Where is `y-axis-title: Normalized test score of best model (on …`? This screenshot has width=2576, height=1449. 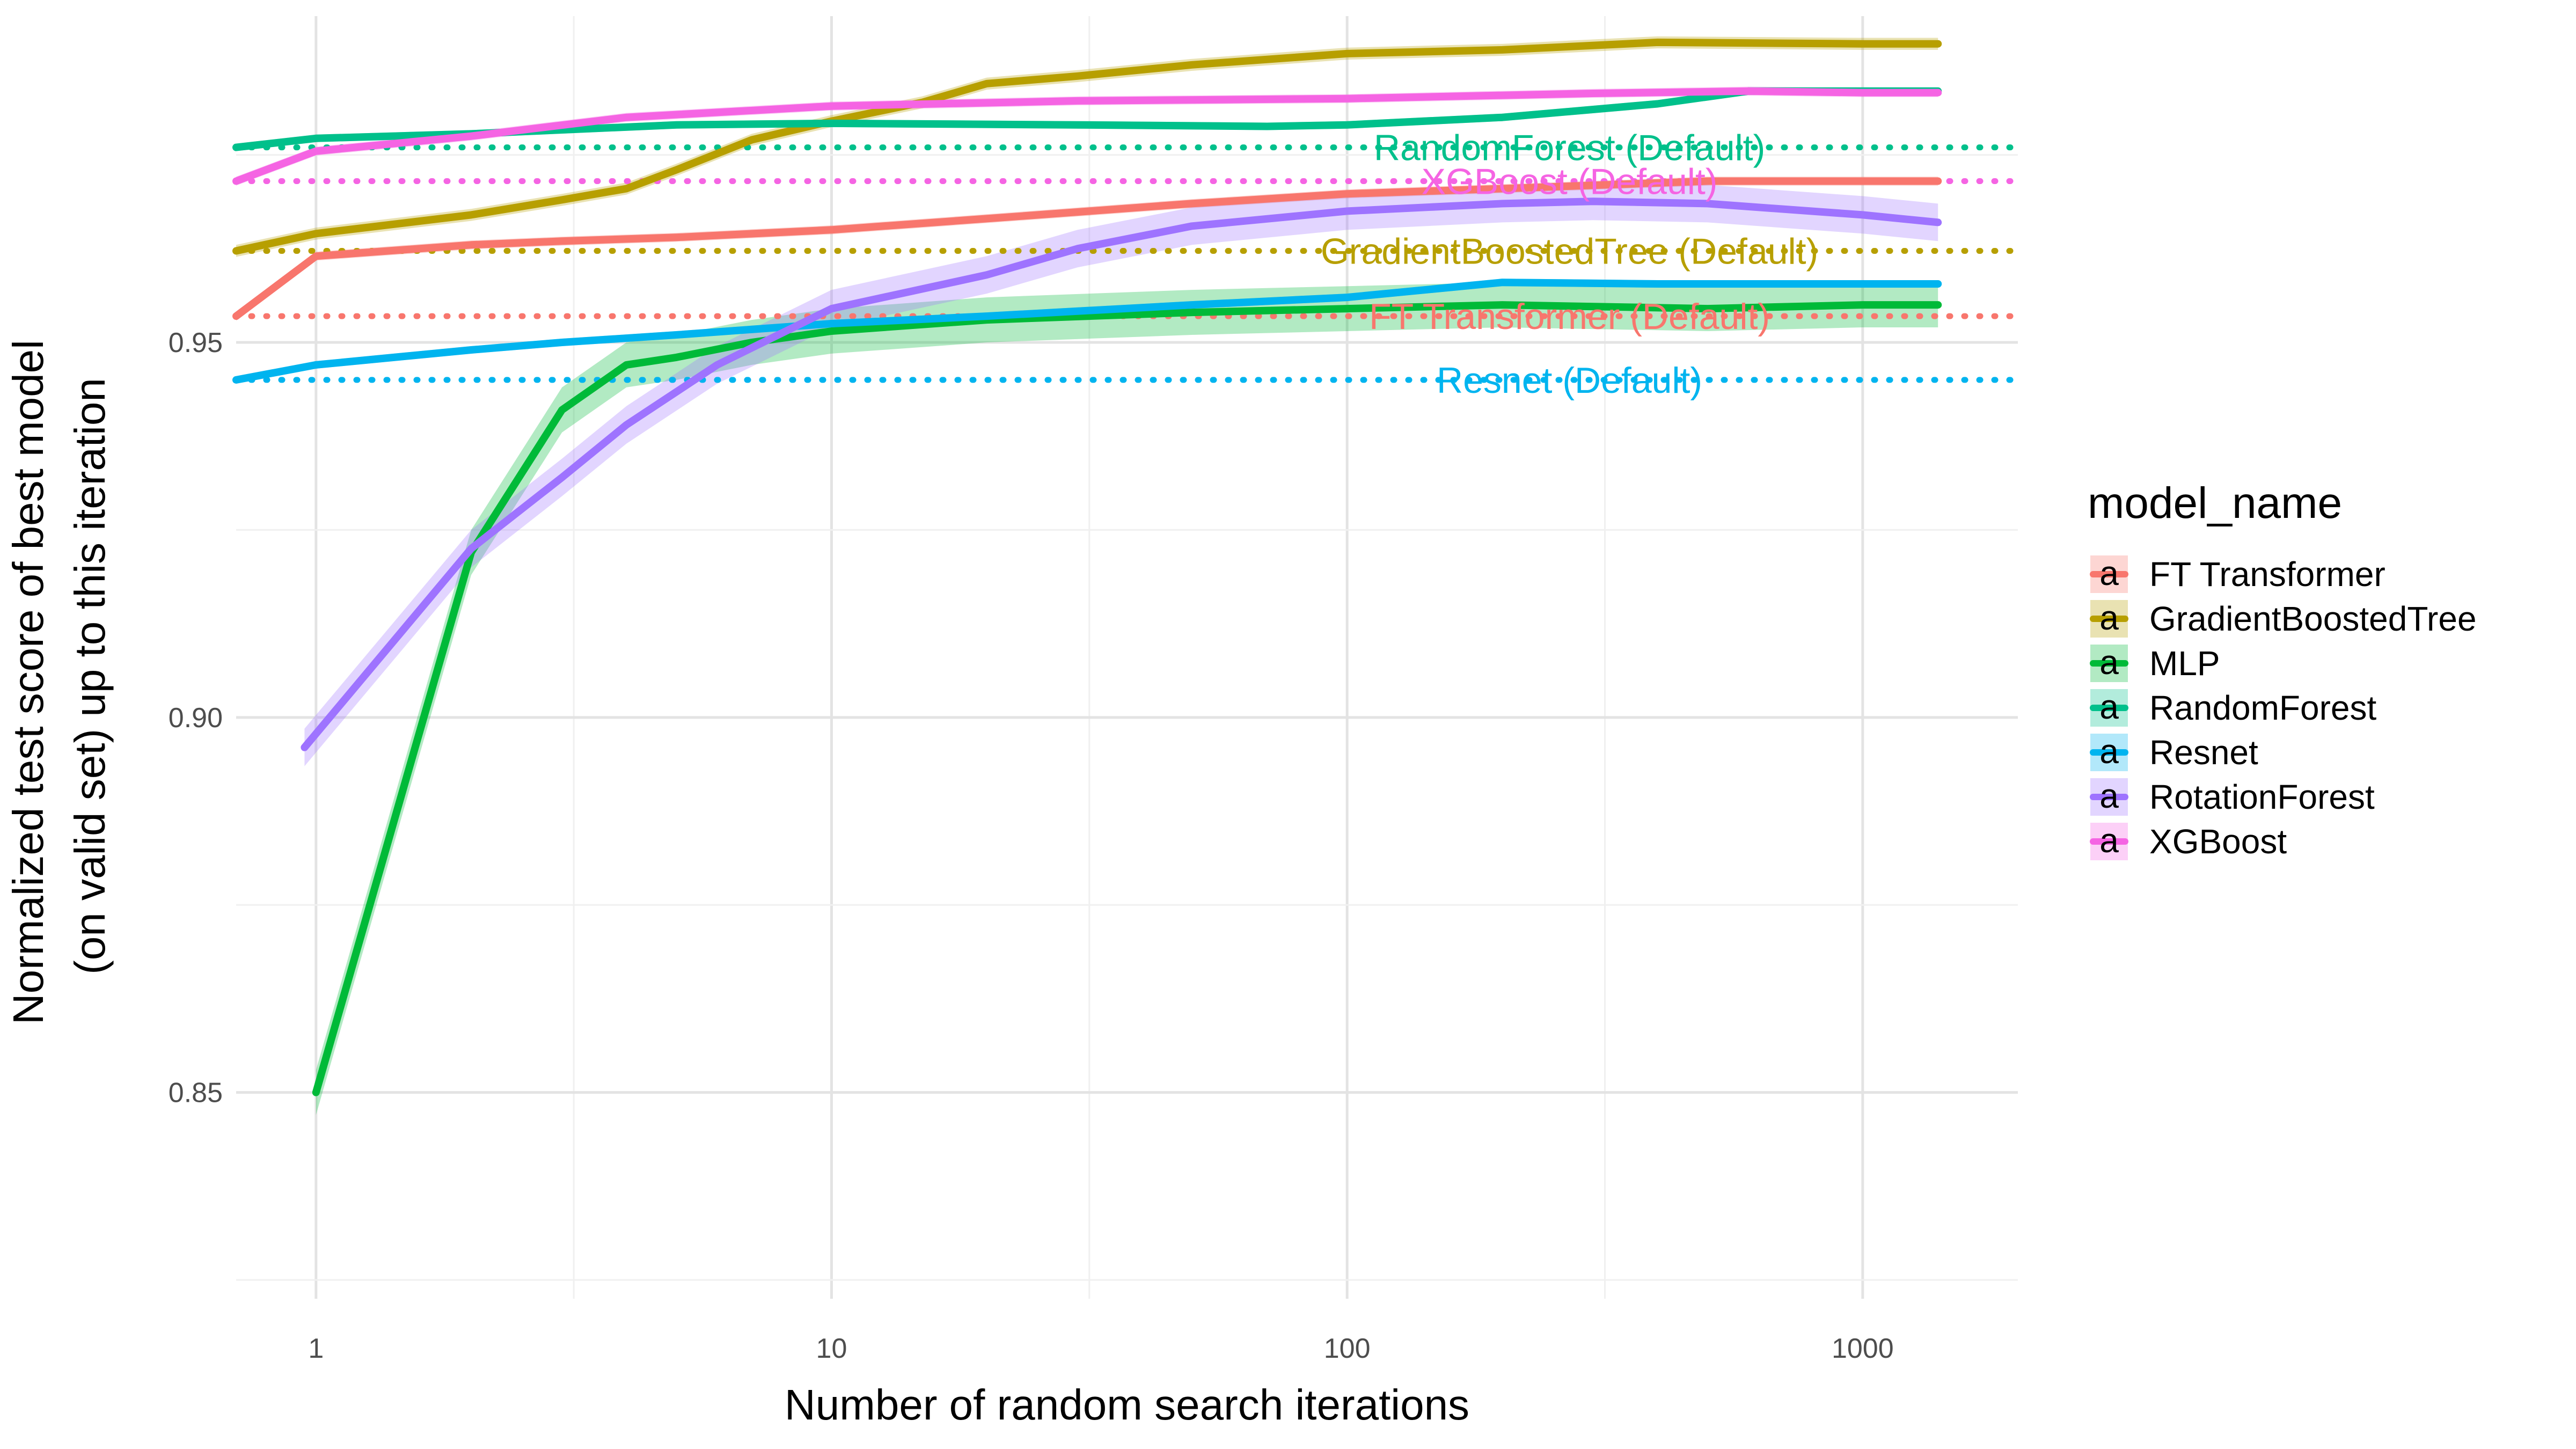 y-axis-title: Normalized test score of best model (on … is located at coordinates (59, 676).